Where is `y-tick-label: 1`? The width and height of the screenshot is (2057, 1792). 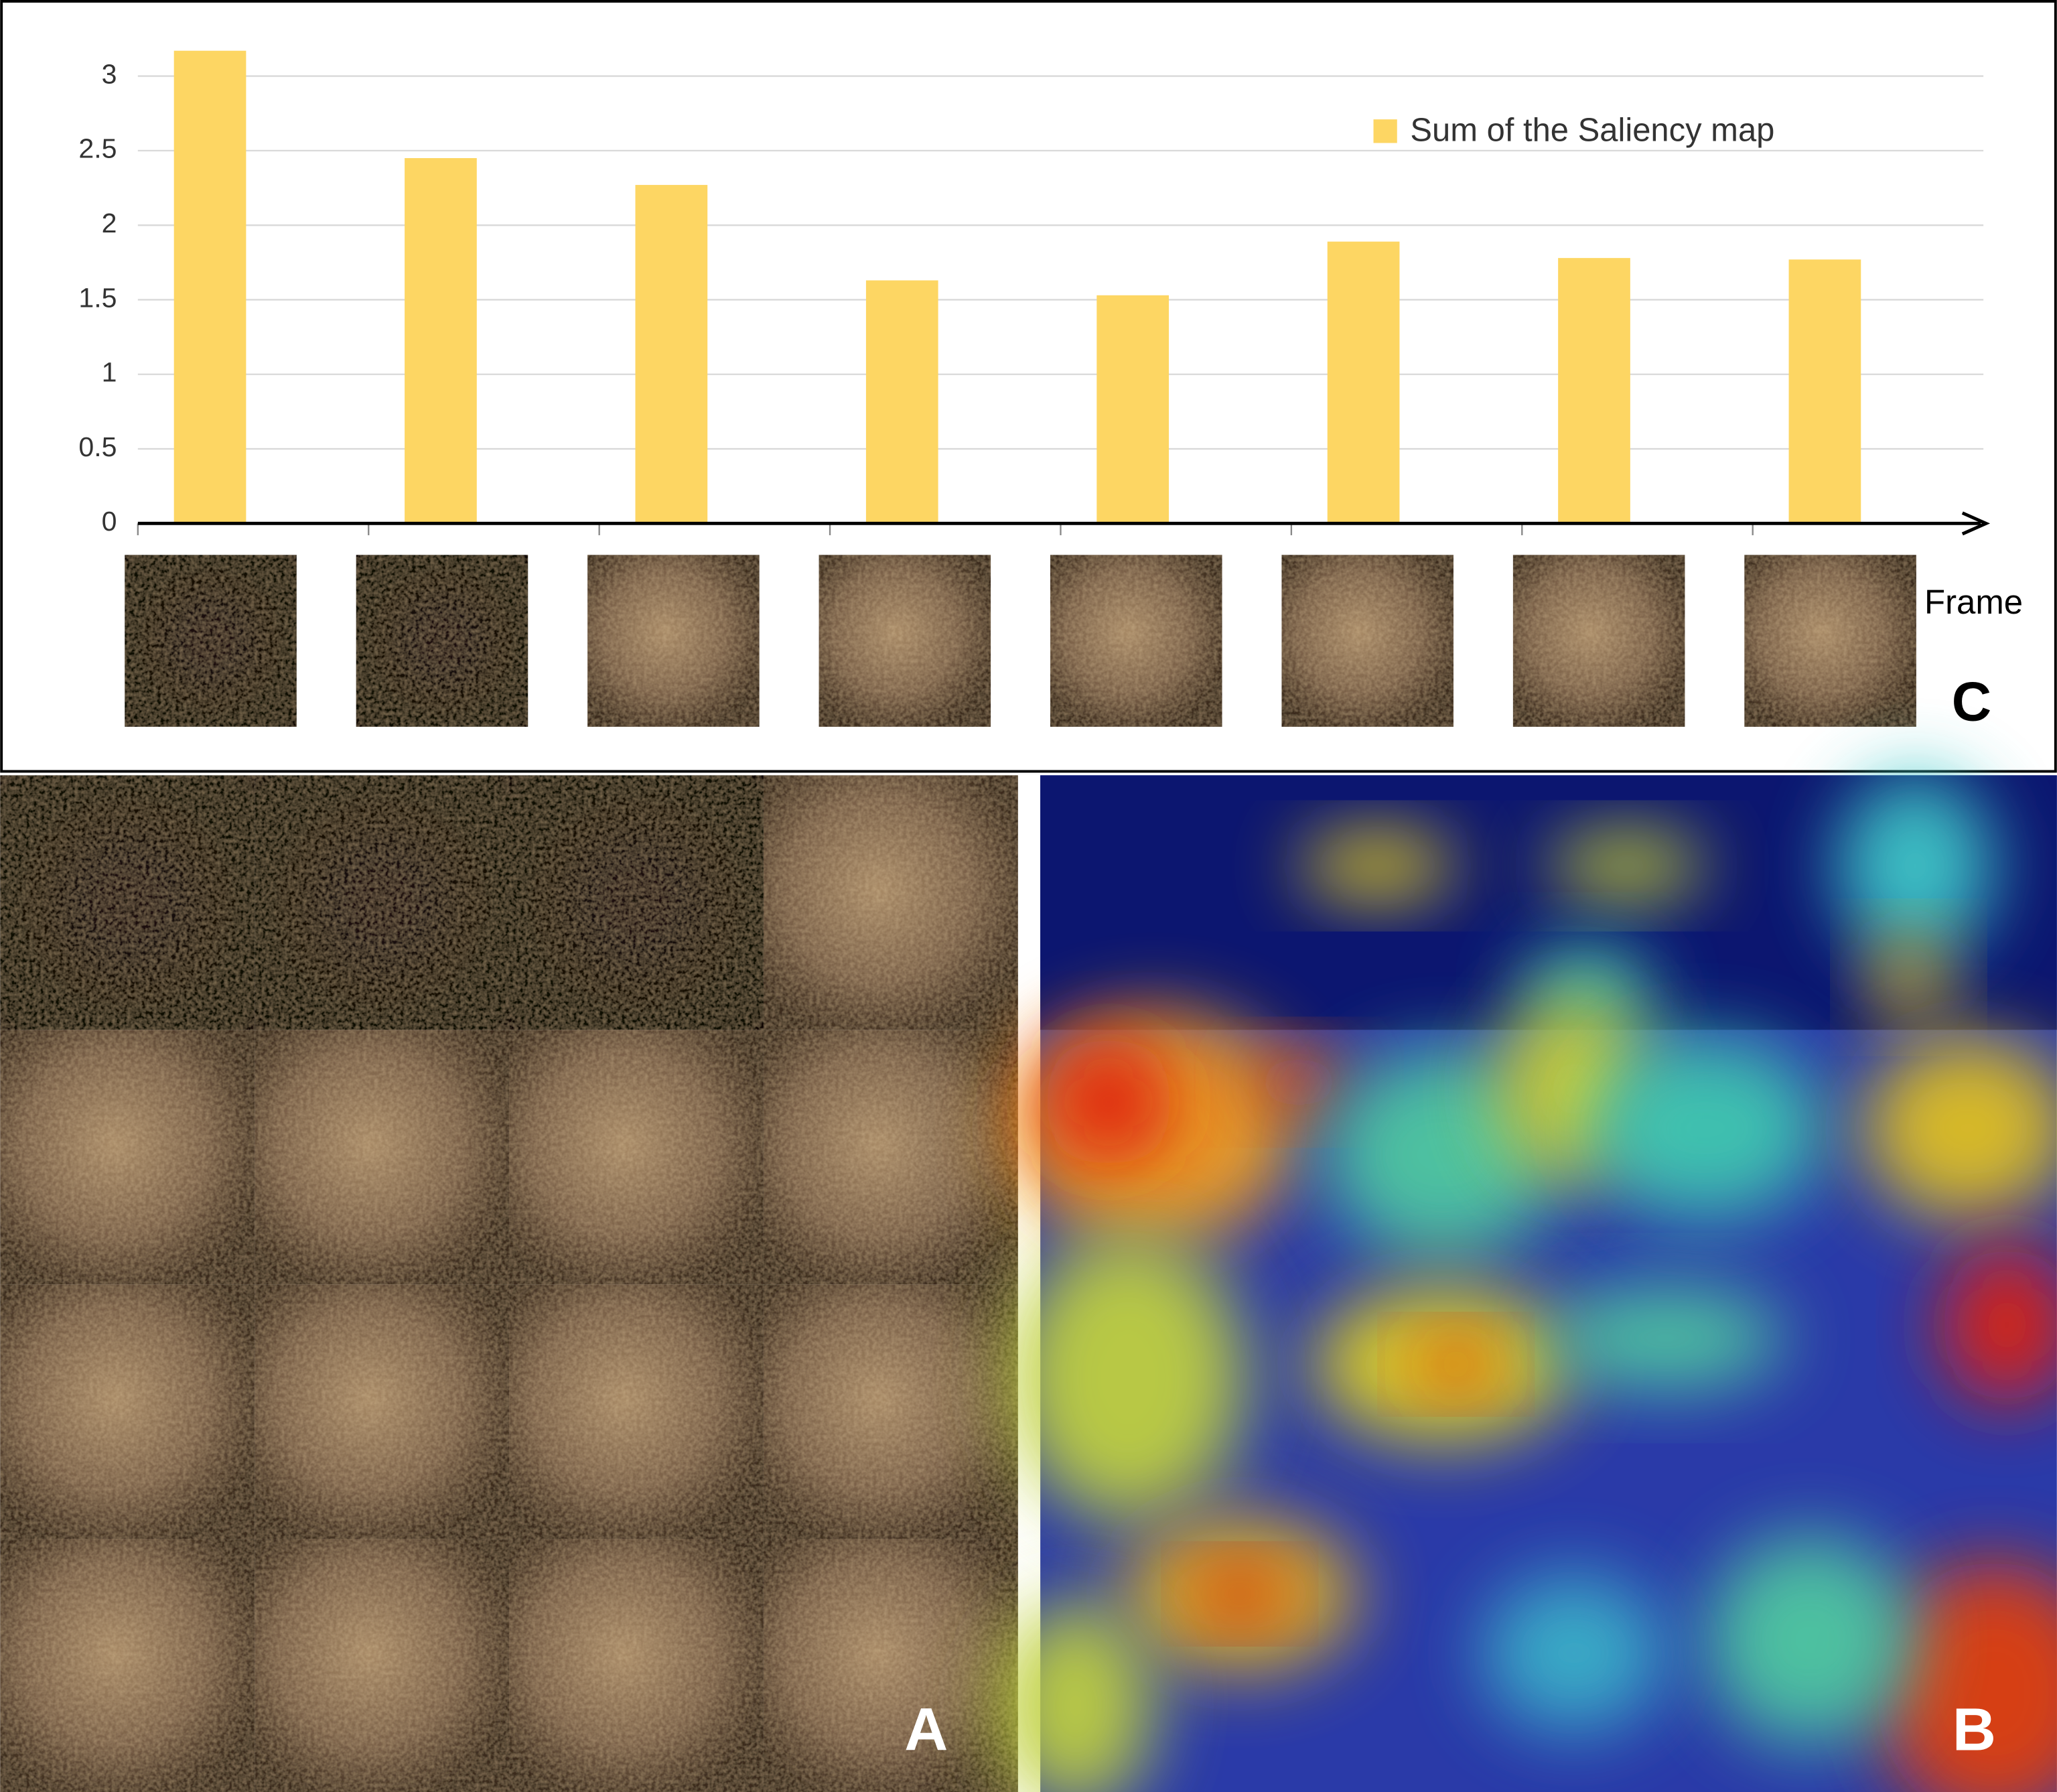 y-tick-label: 1 is located at coordinates (109, 373).